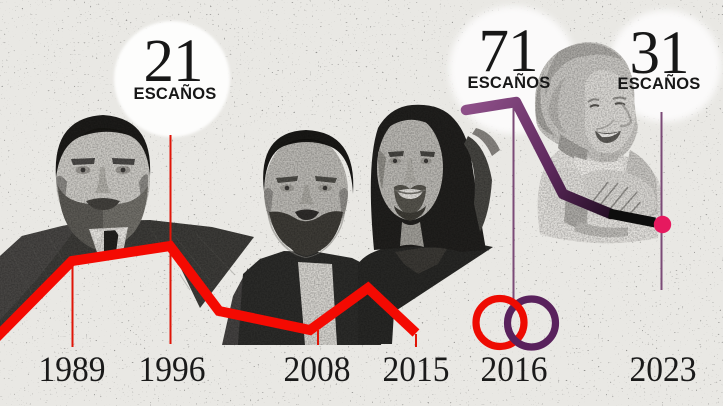 The image size is (723, 406). Describe the element at coordinates (173, 61) in the screenshot. I see `svg-text: 21` at that location.